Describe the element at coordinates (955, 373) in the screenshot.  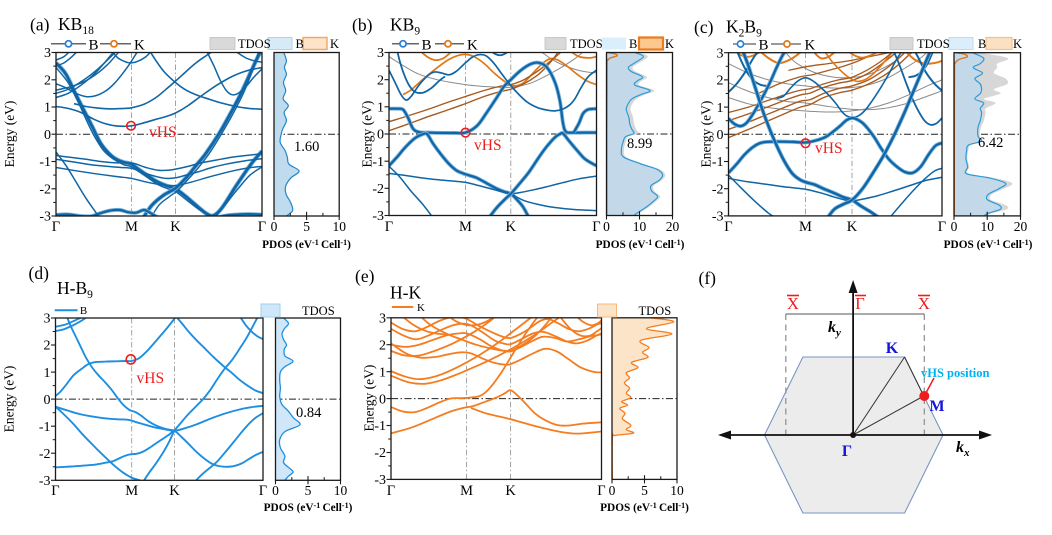
I see `svg-text: vHS position` at that location.